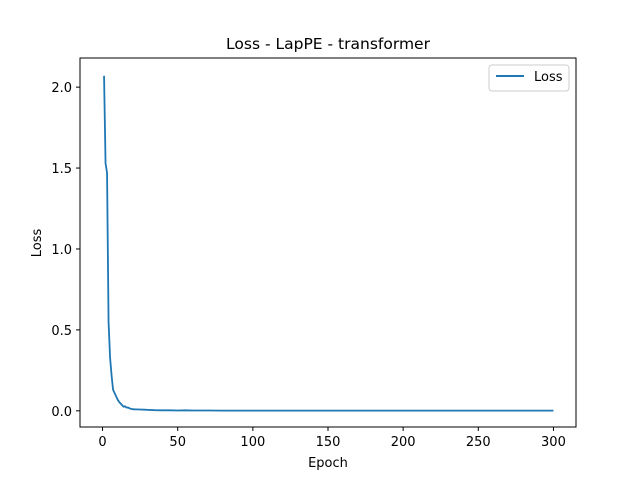 The image size is (640, 480). Describe the element at coordinates (478, 442) in the screenshot. I see `x-tick-label: 250` at that location.